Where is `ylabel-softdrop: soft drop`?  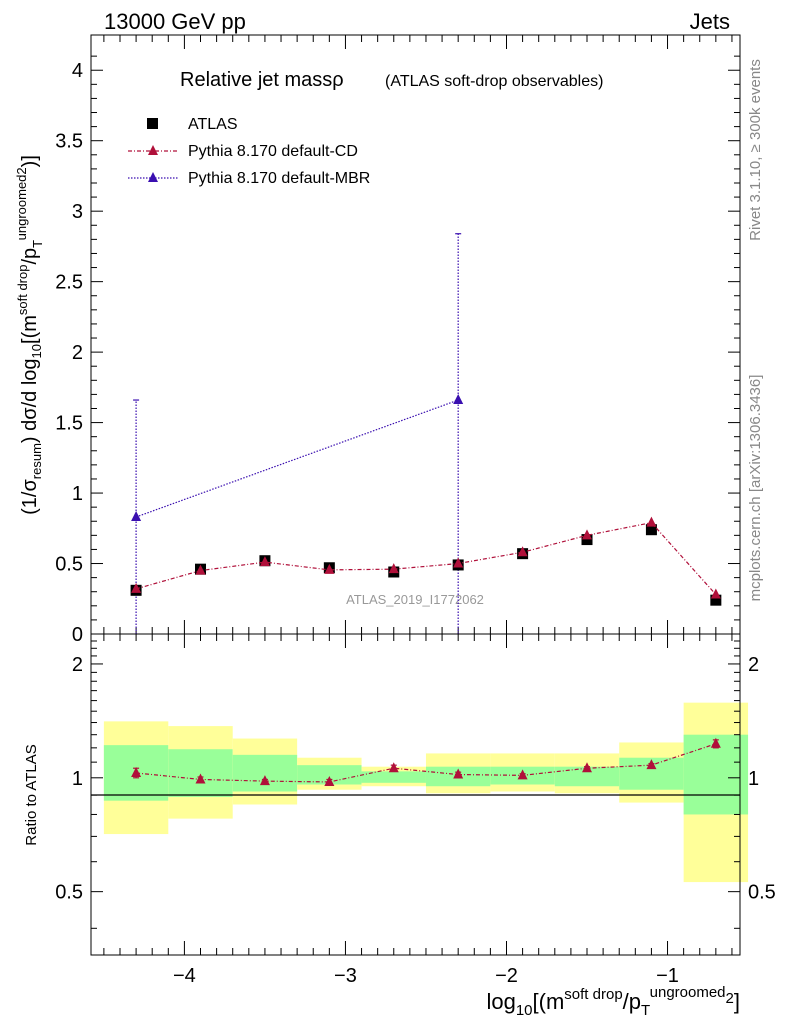 ylabel-softdrop: soft drop is located at coordinates (22, 290).